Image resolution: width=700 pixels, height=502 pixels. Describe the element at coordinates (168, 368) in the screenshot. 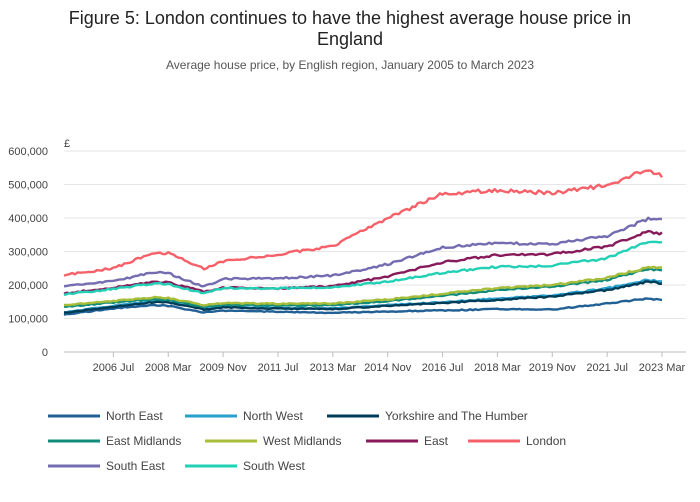

I see `x-tick-label: 2008 Mar` at that location.